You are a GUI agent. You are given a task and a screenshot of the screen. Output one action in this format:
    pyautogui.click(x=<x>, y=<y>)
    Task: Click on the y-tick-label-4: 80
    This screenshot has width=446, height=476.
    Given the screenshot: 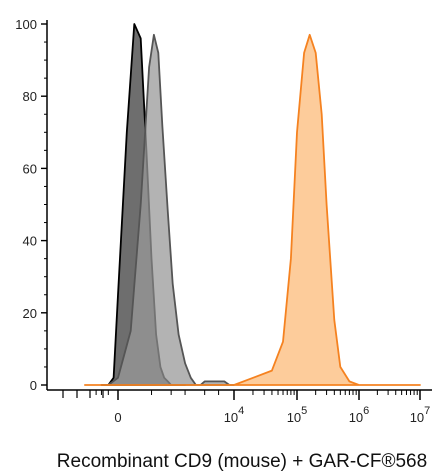 What is the action you would take?
    pyautogui.click(x=30, y=96)
    